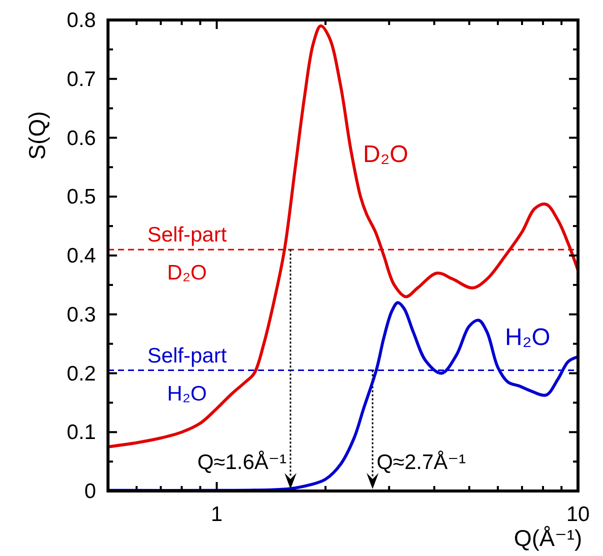 The image size is (603, 556). I want to click on y-tick-label: 0.7, so click(81, 79).